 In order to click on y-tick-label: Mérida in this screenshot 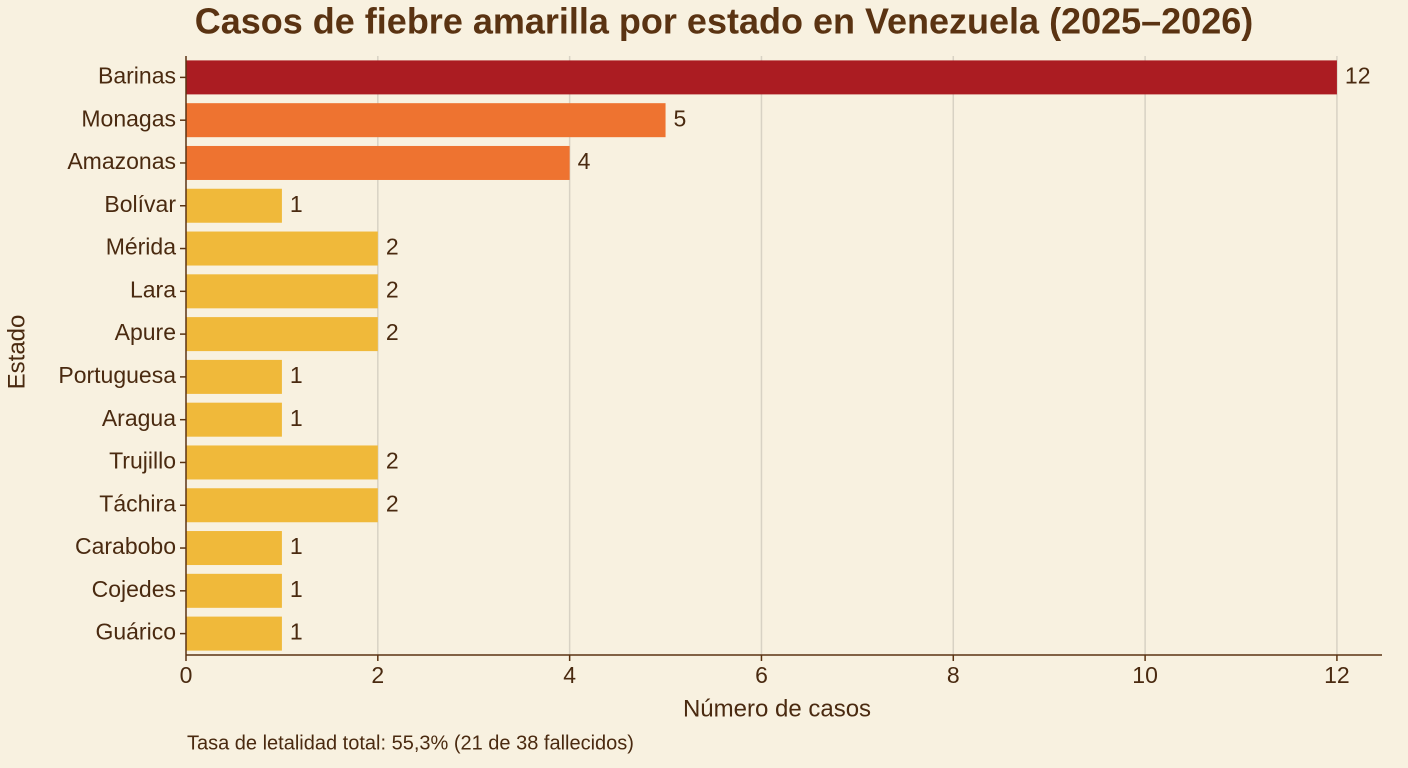, I will do `click(141, 247)`.